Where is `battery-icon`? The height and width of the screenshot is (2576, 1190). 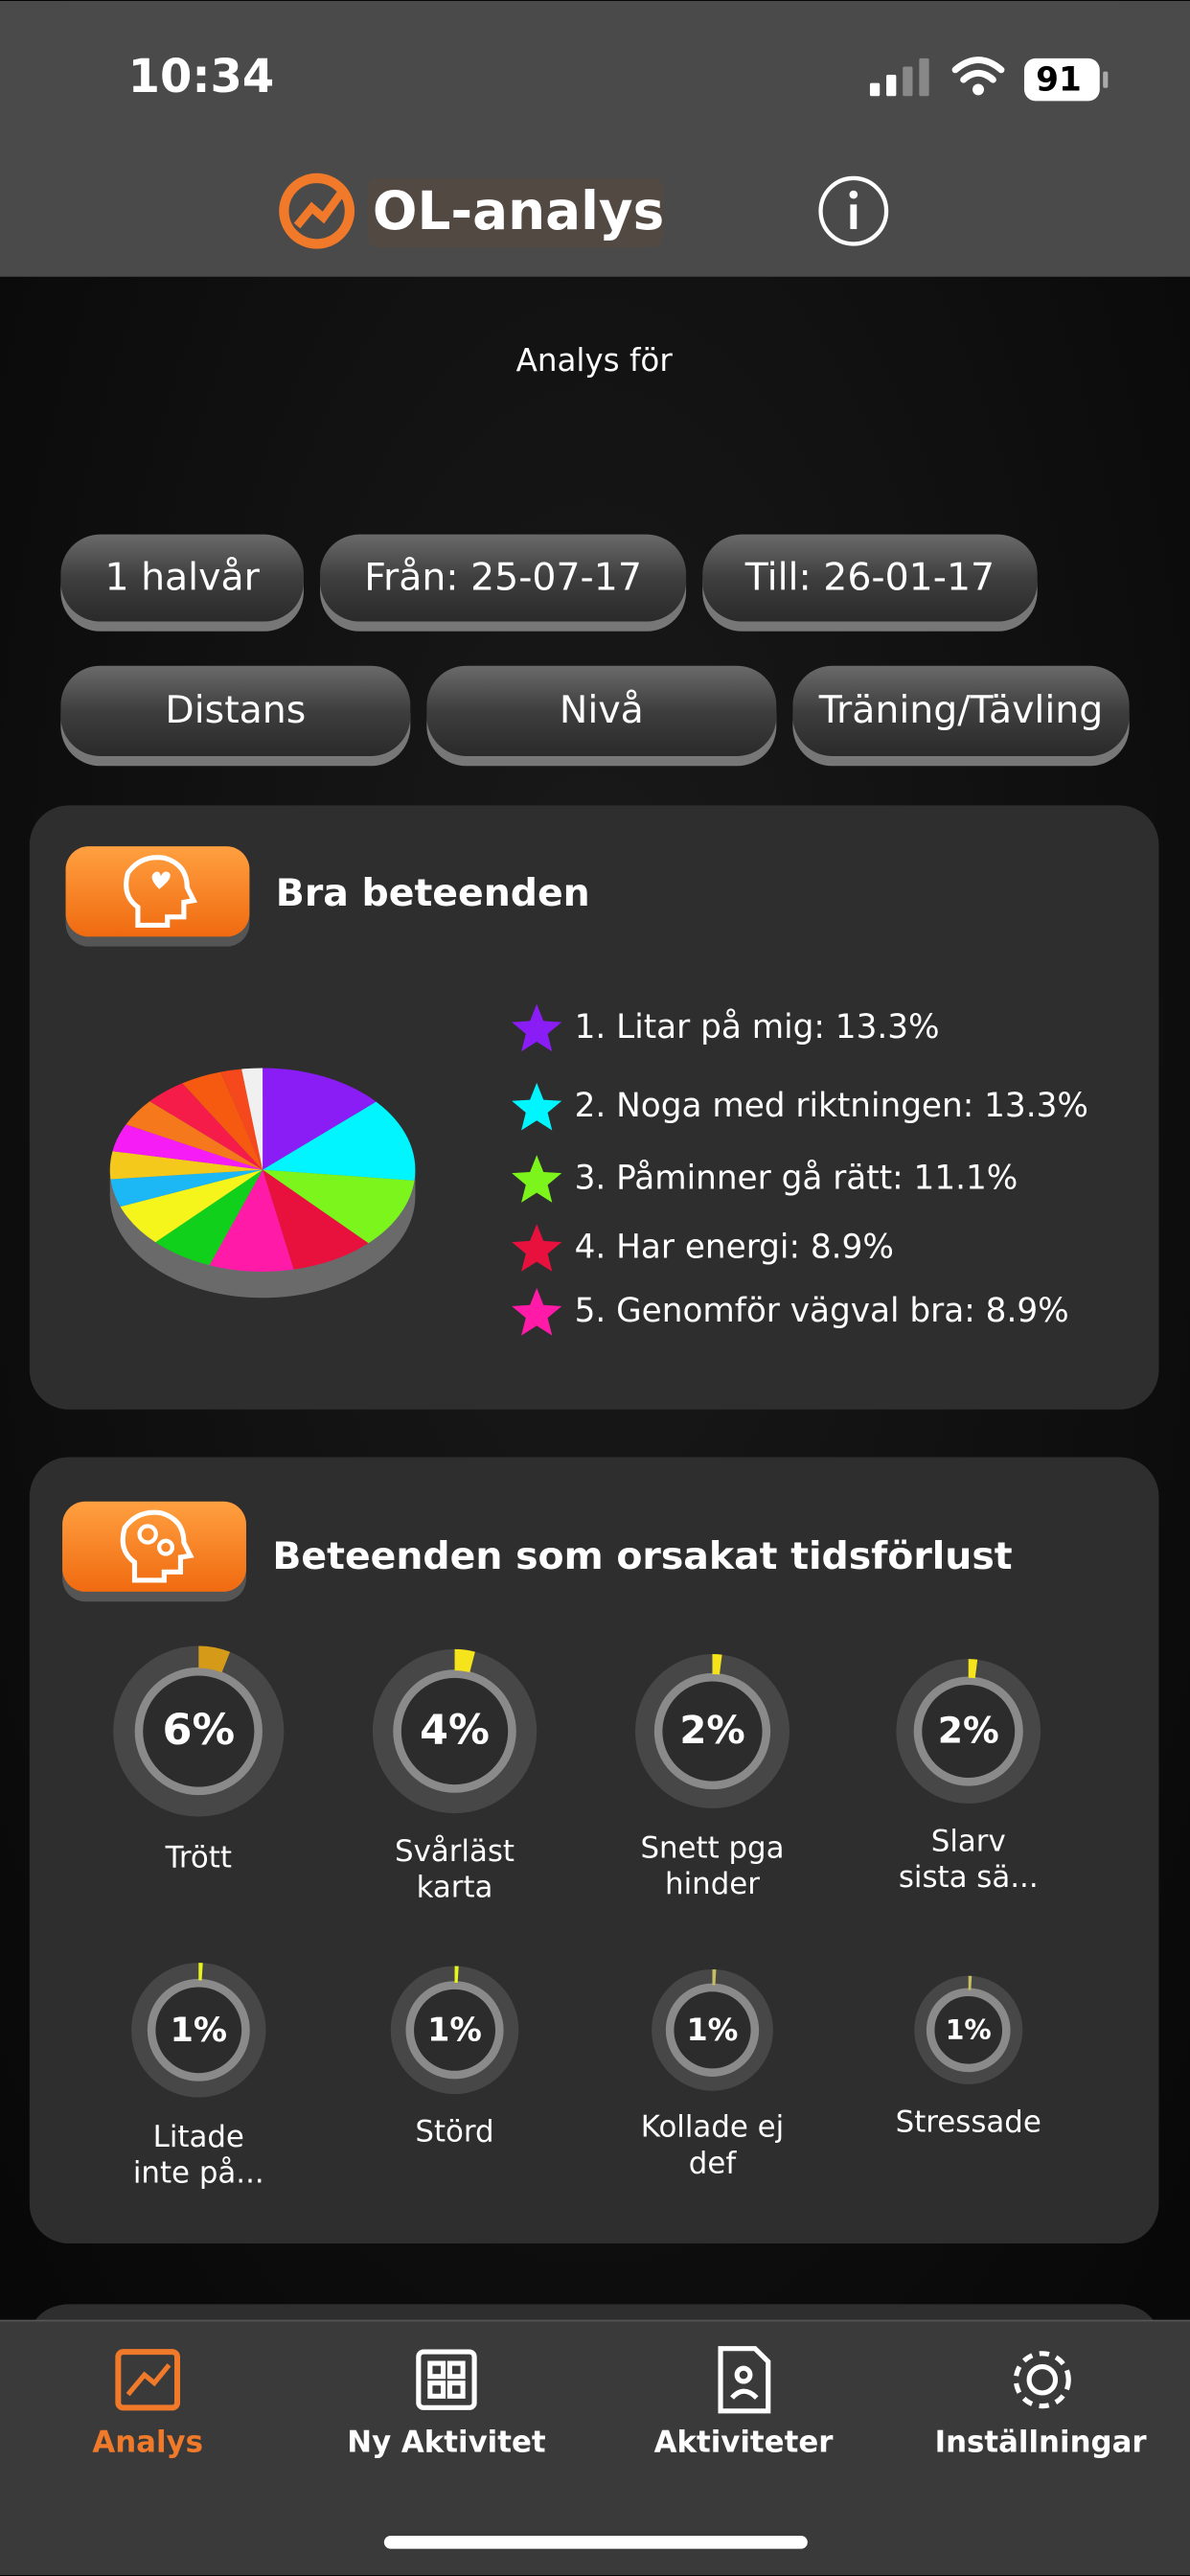
battery-icon is located at coordinates (1062, 80).